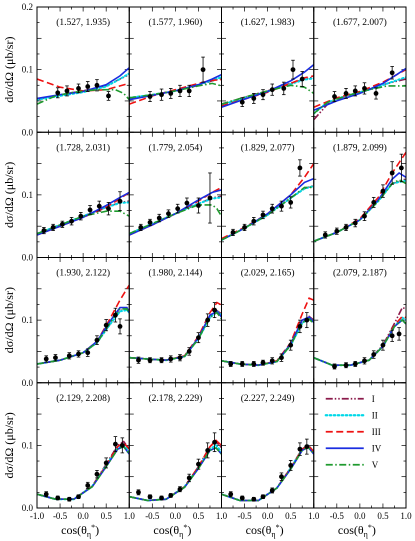  I want to click on legend-label-ii: II, so click(375, 415).